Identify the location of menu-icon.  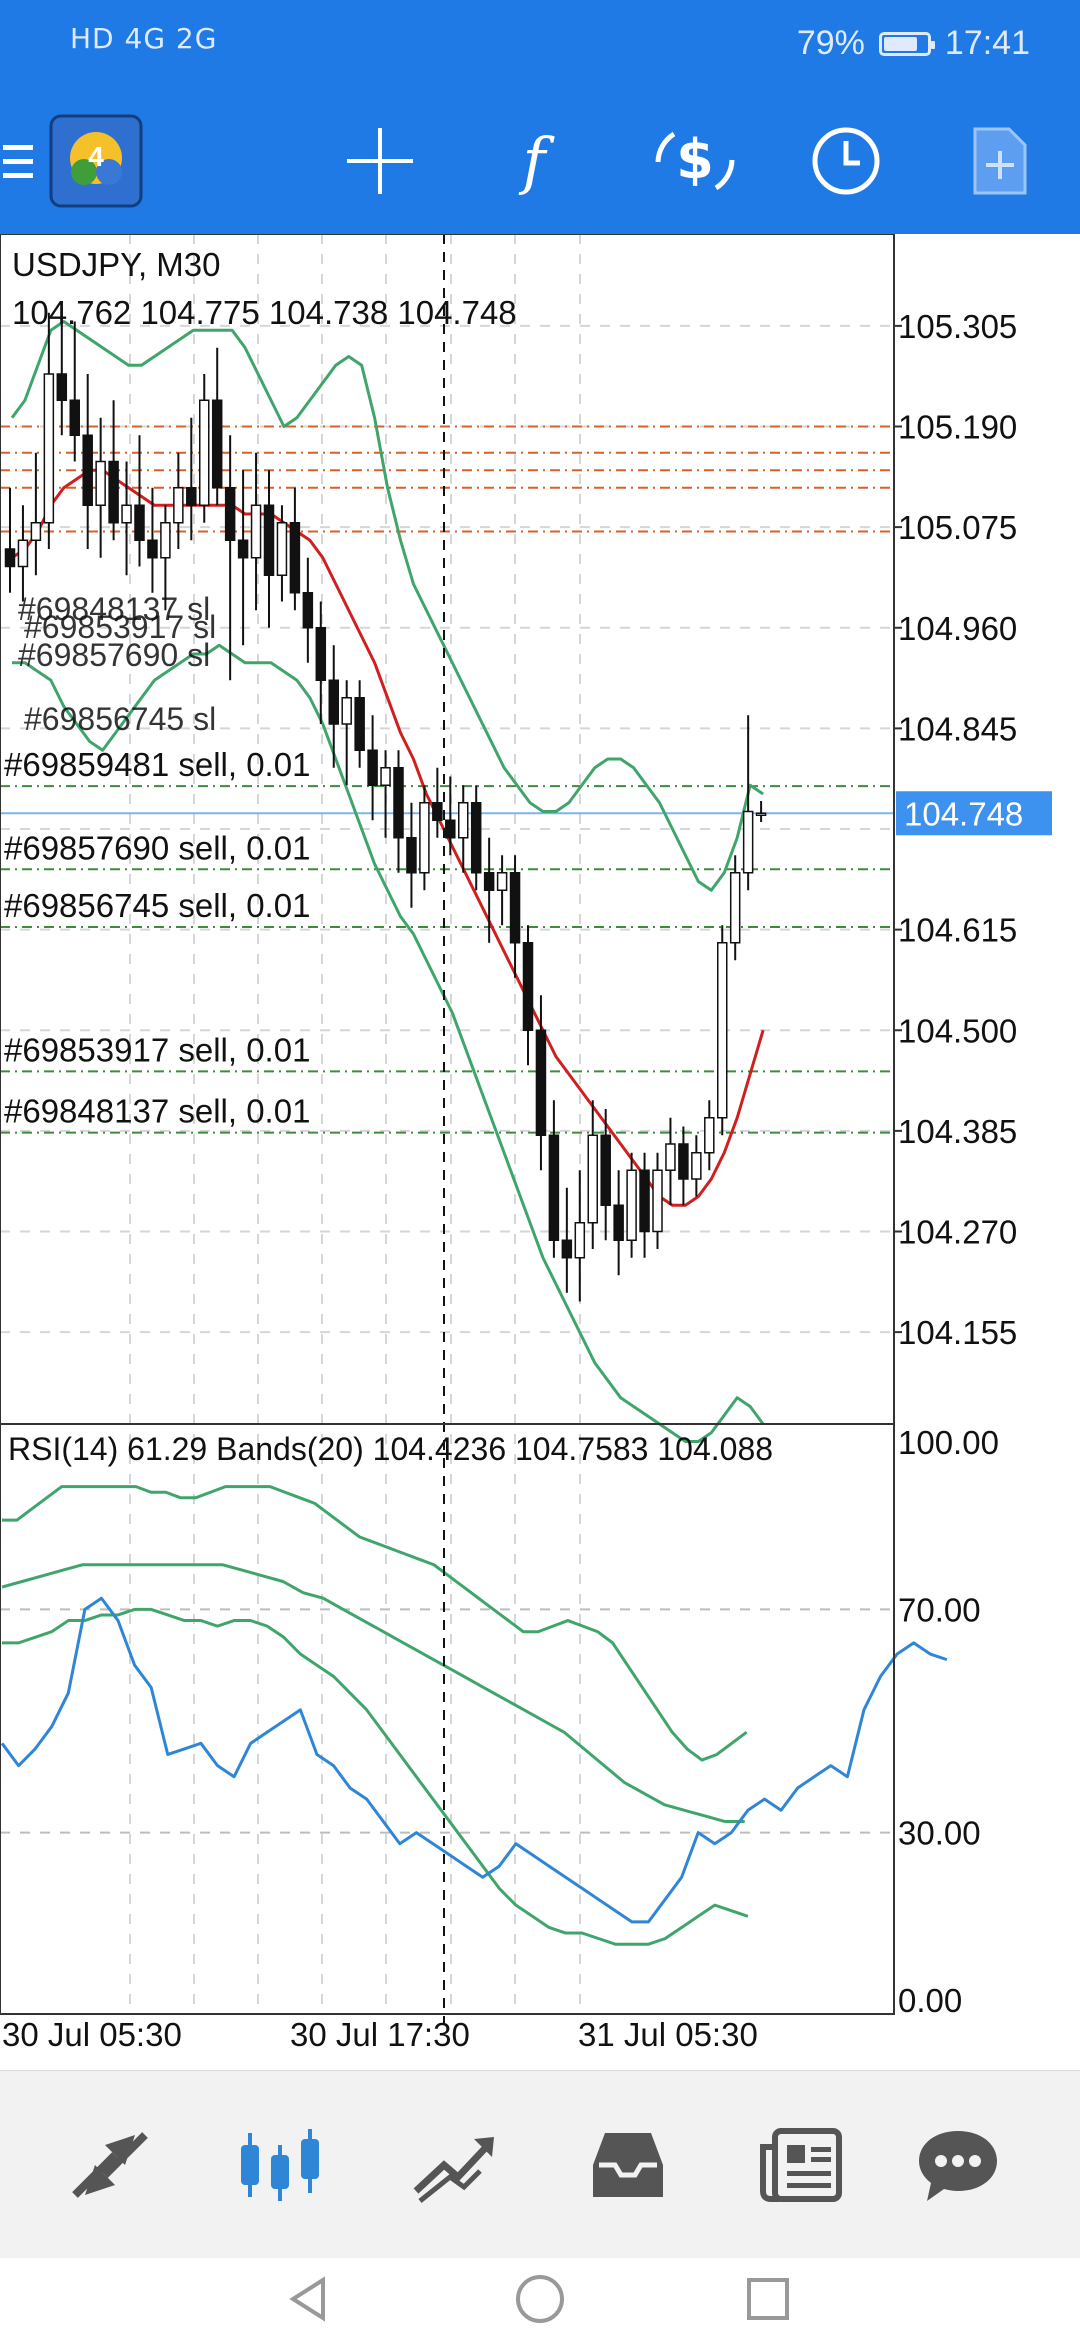
(20, 161).